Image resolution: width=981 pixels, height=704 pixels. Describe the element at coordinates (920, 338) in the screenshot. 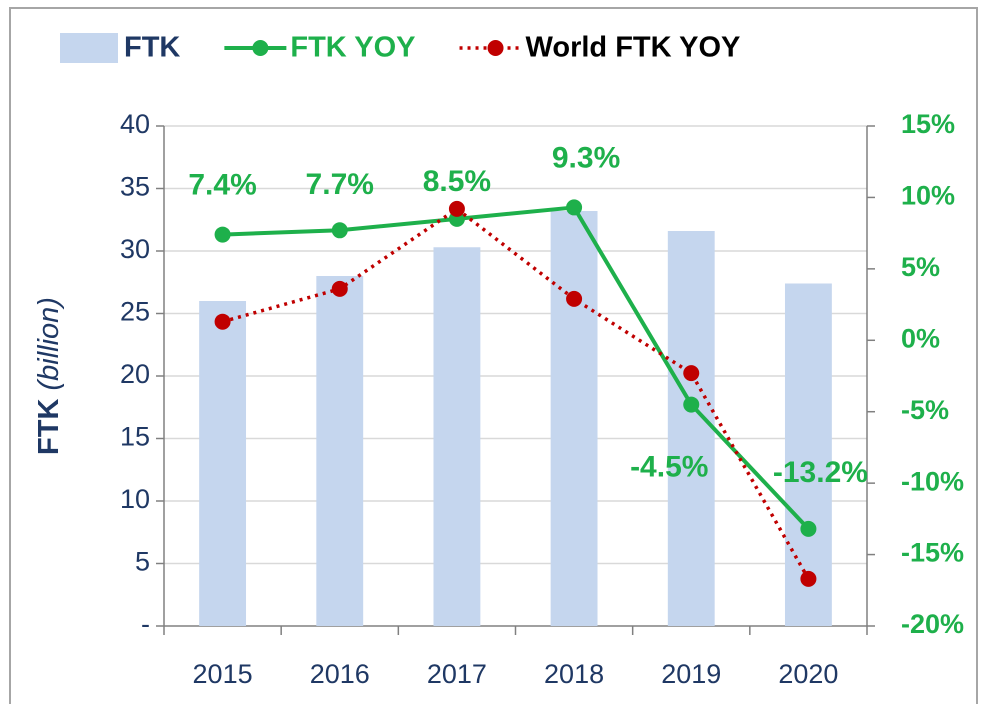

I see `y2-tick-label: 0%` at that location.